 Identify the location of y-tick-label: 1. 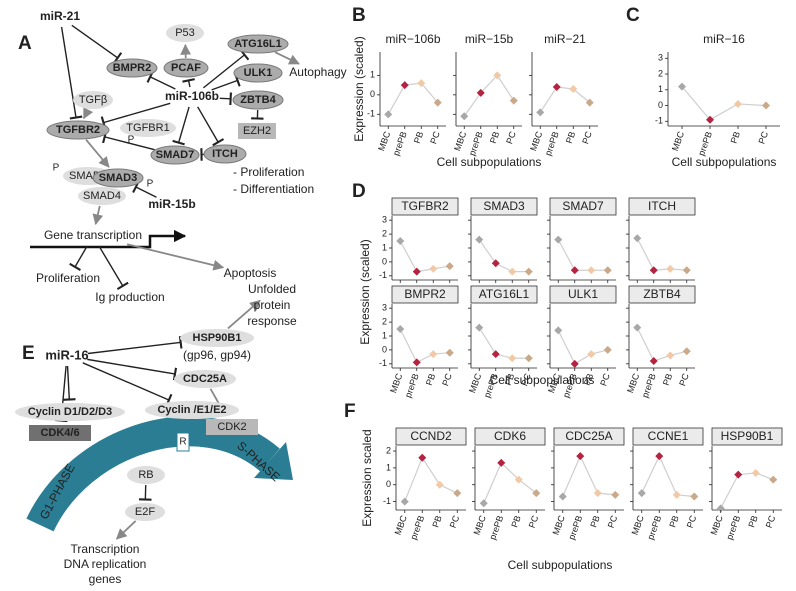
(384, 335).